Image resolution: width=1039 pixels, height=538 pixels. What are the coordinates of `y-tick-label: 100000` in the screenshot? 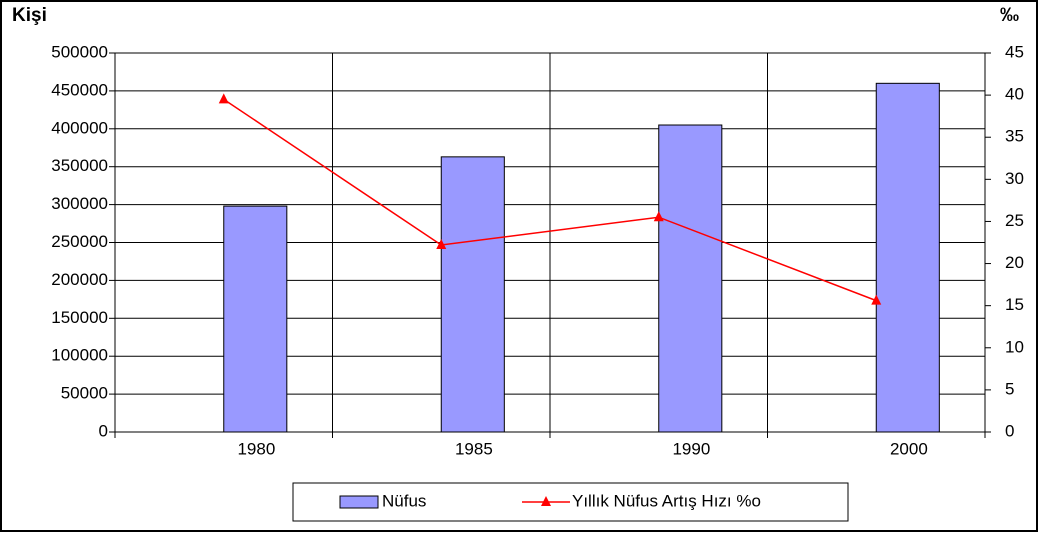 It's located at (79, 355).